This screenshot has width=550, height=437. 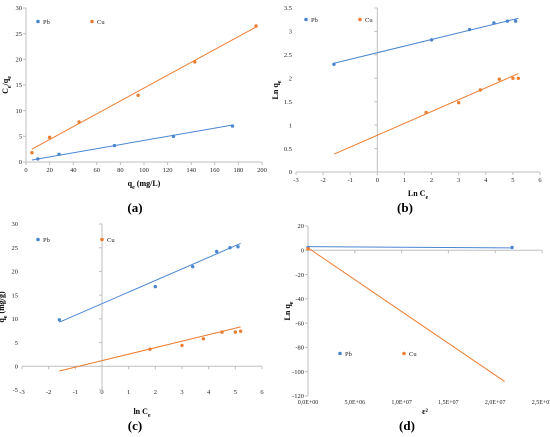 What do you see at coordinates (7, 85) in the screenshot?
I see `y-axis-title: Ce/qe` at bounding box center [7, 85].